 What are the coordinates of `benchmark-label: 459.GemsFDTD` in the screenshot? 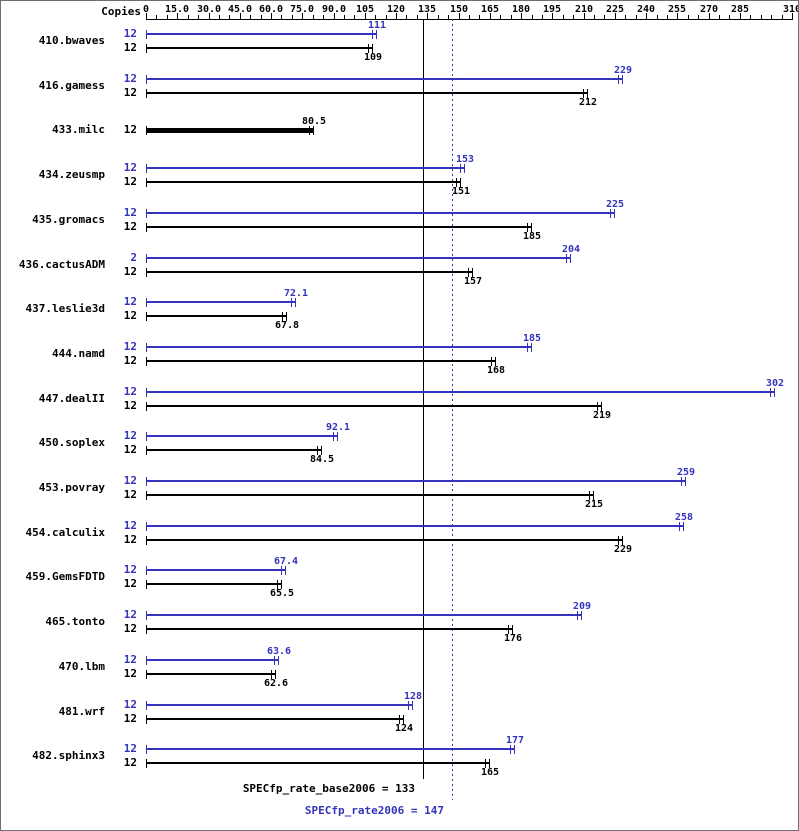 It's located at (65, 576).